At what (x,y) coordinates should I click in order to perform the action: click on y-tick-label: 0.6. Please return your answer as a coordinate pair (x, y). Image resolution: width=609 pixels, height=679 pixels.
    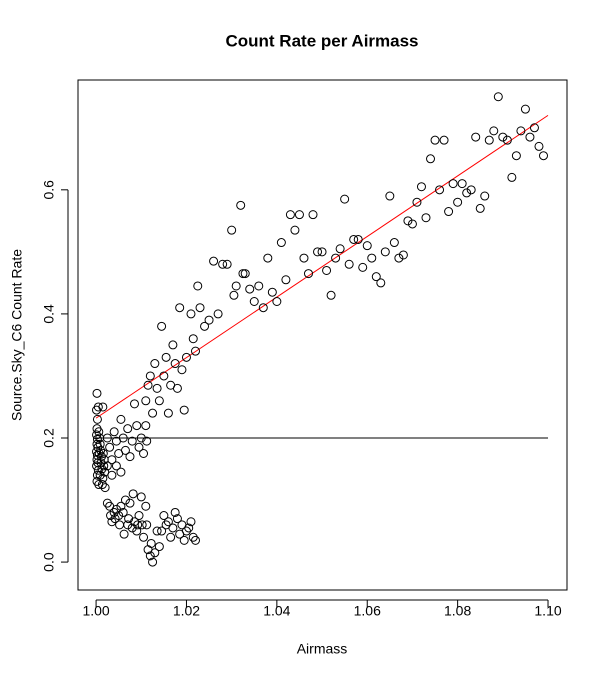
    Looking at the image, I should click on (49, 190).